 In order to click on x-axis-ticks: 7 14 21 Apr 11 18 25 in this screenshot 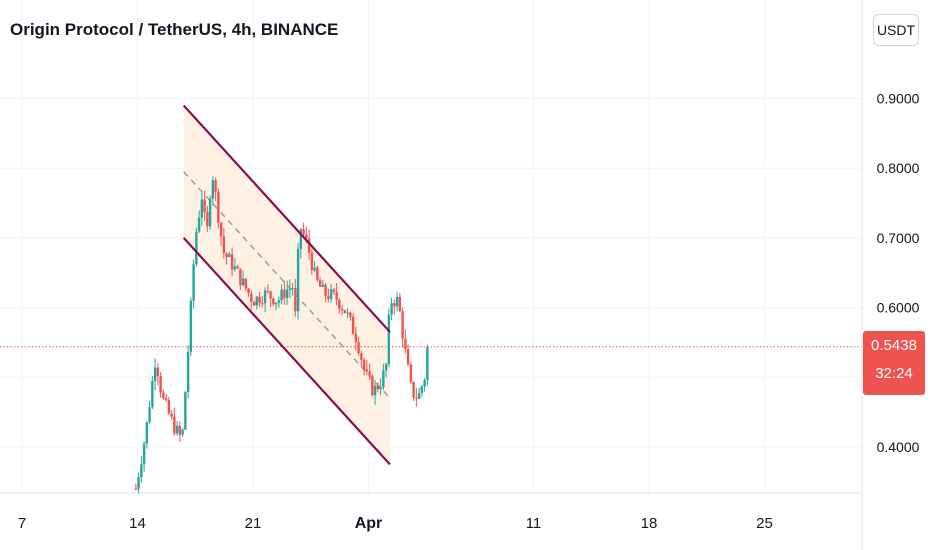, I will do `click(395, 523)`.